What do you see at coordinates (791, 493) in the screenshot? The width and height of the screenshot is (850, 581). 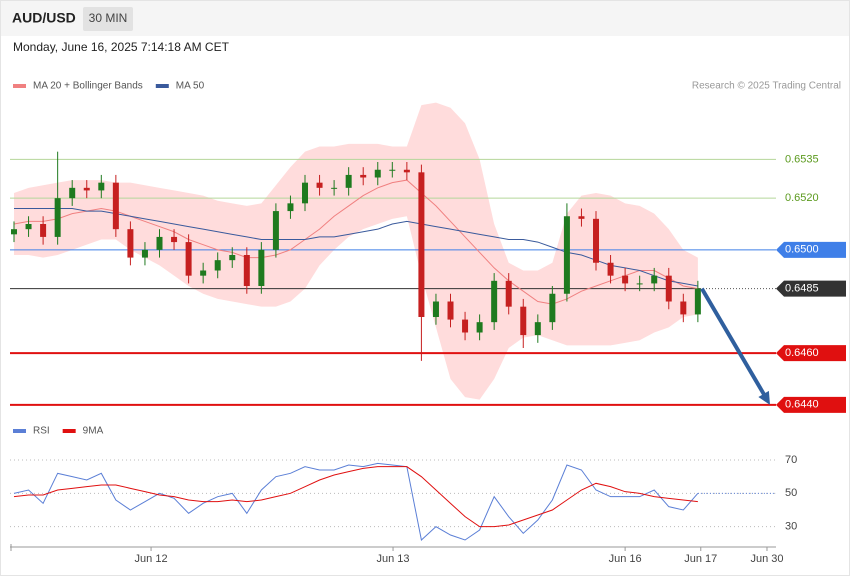 I see `rsi-tick-label: 50` at bounding box center [791, 493].